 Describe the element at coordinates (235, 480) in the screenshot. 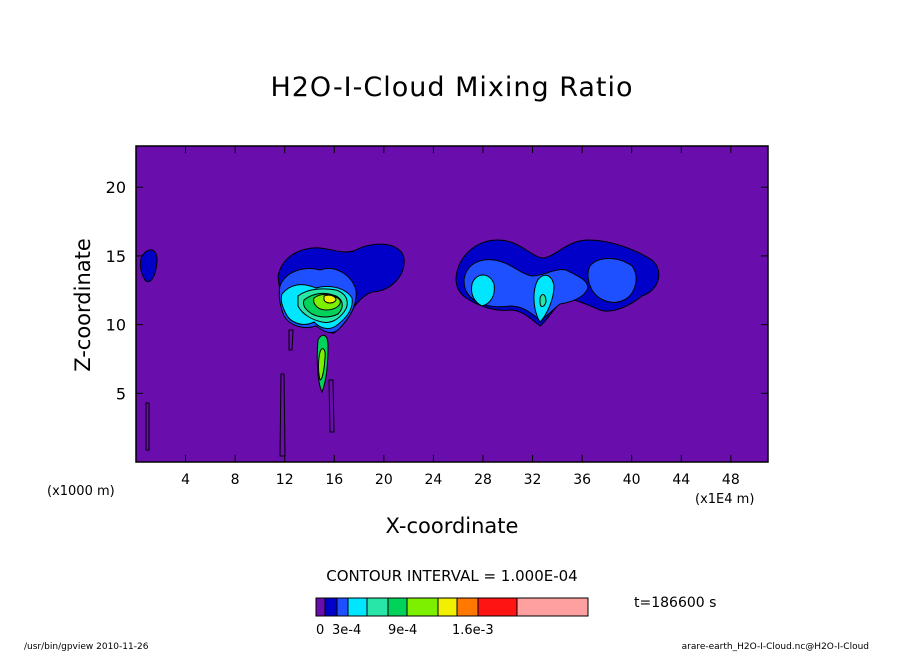

I see `x-tick-label: 8` at that location.